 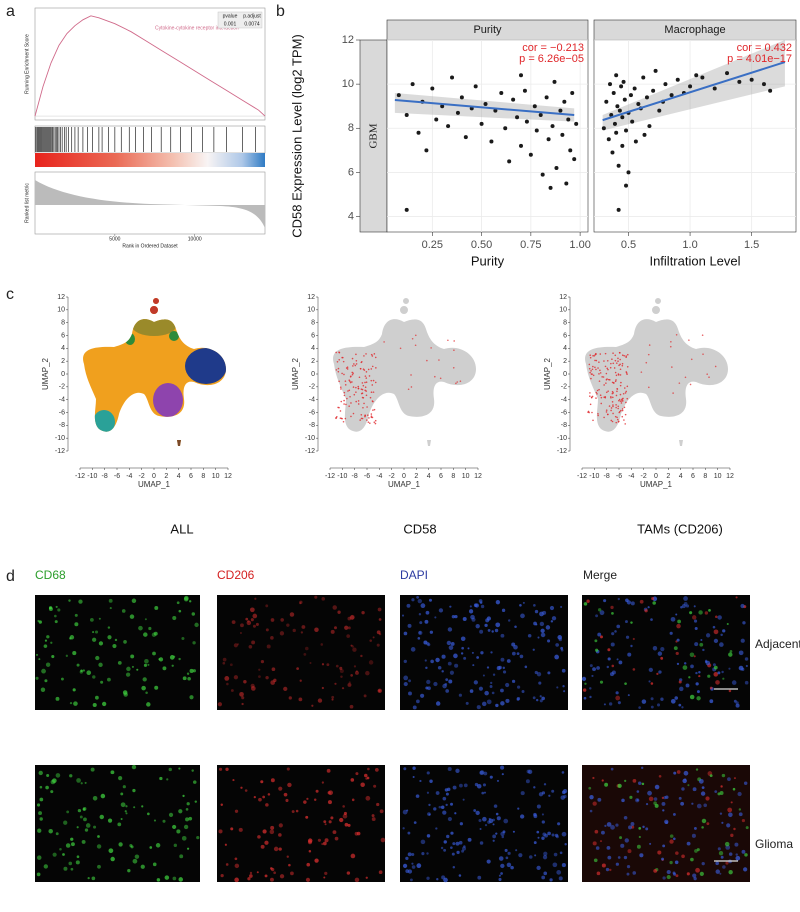 What do you see at coordinates (530, 245) in the screenshot?
I see `x-tick-label: 0.75` at bounding box center [530, 245].